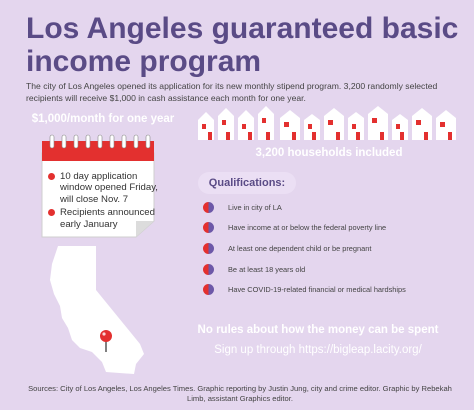 The height and width of the screenshot is (410, 474). I want to click on stipend-amount-label: $1,000/month for one year, so click(103, 119).